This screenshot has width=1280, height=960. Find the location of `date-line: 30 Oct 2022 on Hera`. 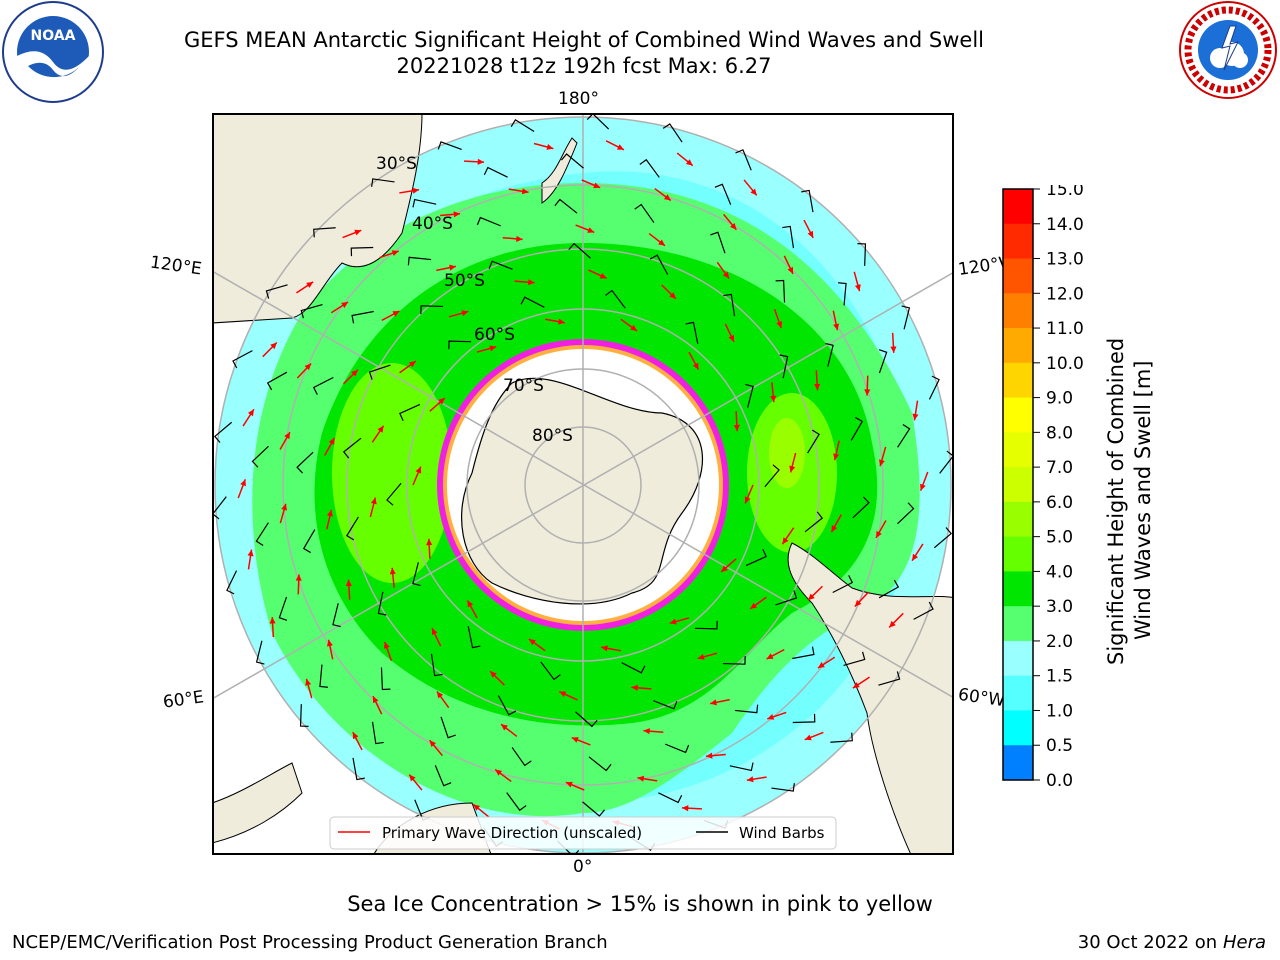

date-line: 30 Oct 2022 on Hera is located at coordinates (1172, 942).